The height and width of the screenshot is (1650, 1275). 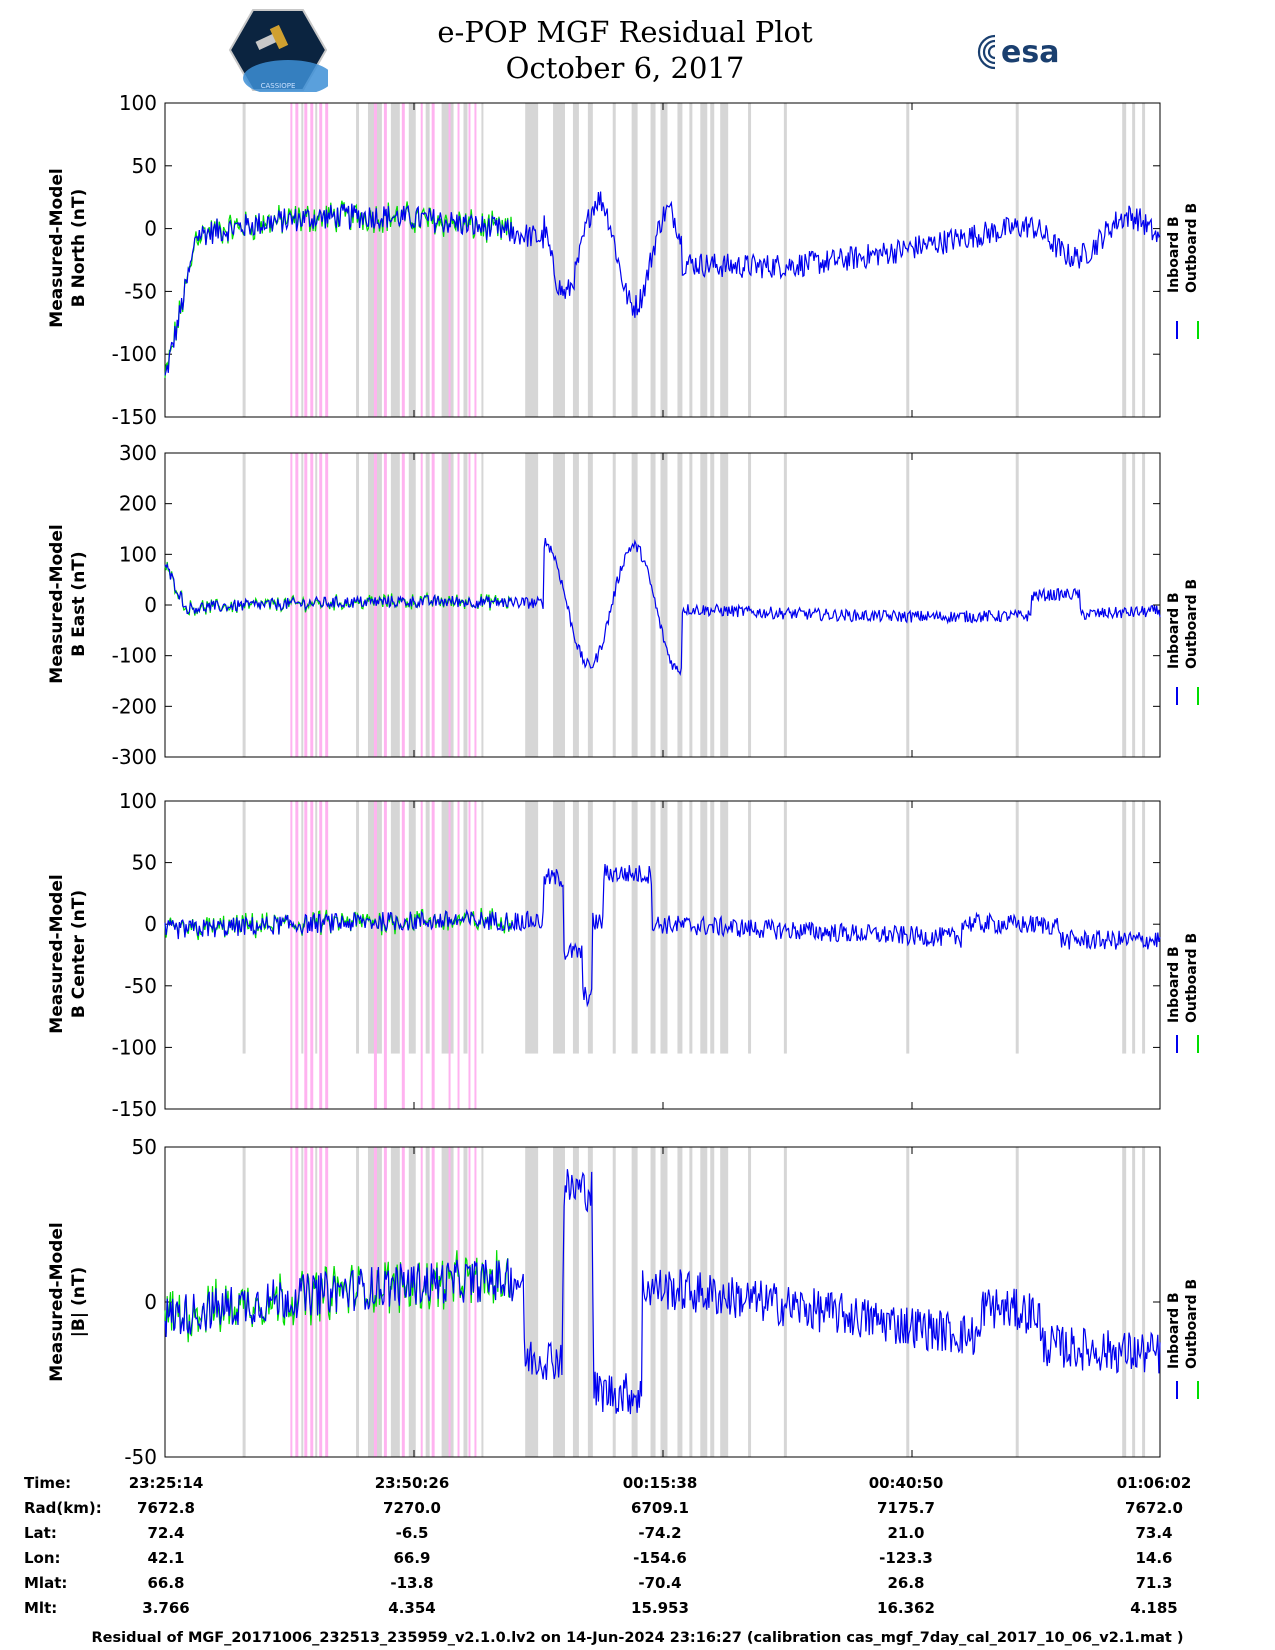 I want to click on y-tick-label: 200, so click(x=138, y=504).